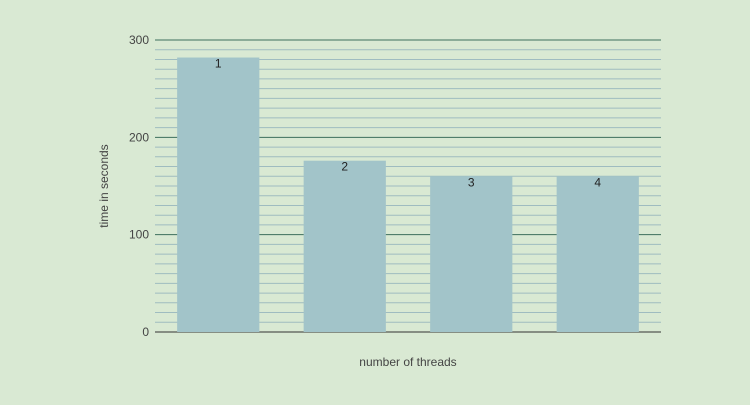 Image resolution: width=750 pixels, height=405 pixels. I want to click on y-tick-label: 0, so click(145, 332).